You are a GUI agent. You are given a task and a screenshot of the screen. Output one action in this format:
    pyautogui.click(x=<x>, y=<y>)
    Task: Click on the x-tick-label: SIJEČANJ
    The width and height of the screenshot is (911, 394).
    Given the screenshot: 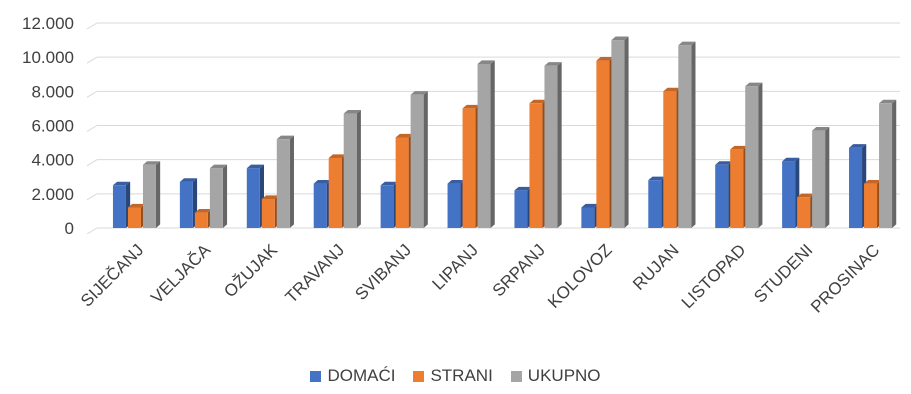 What is the action you would take?
    pyautogui.click(x=112, y=275)
    